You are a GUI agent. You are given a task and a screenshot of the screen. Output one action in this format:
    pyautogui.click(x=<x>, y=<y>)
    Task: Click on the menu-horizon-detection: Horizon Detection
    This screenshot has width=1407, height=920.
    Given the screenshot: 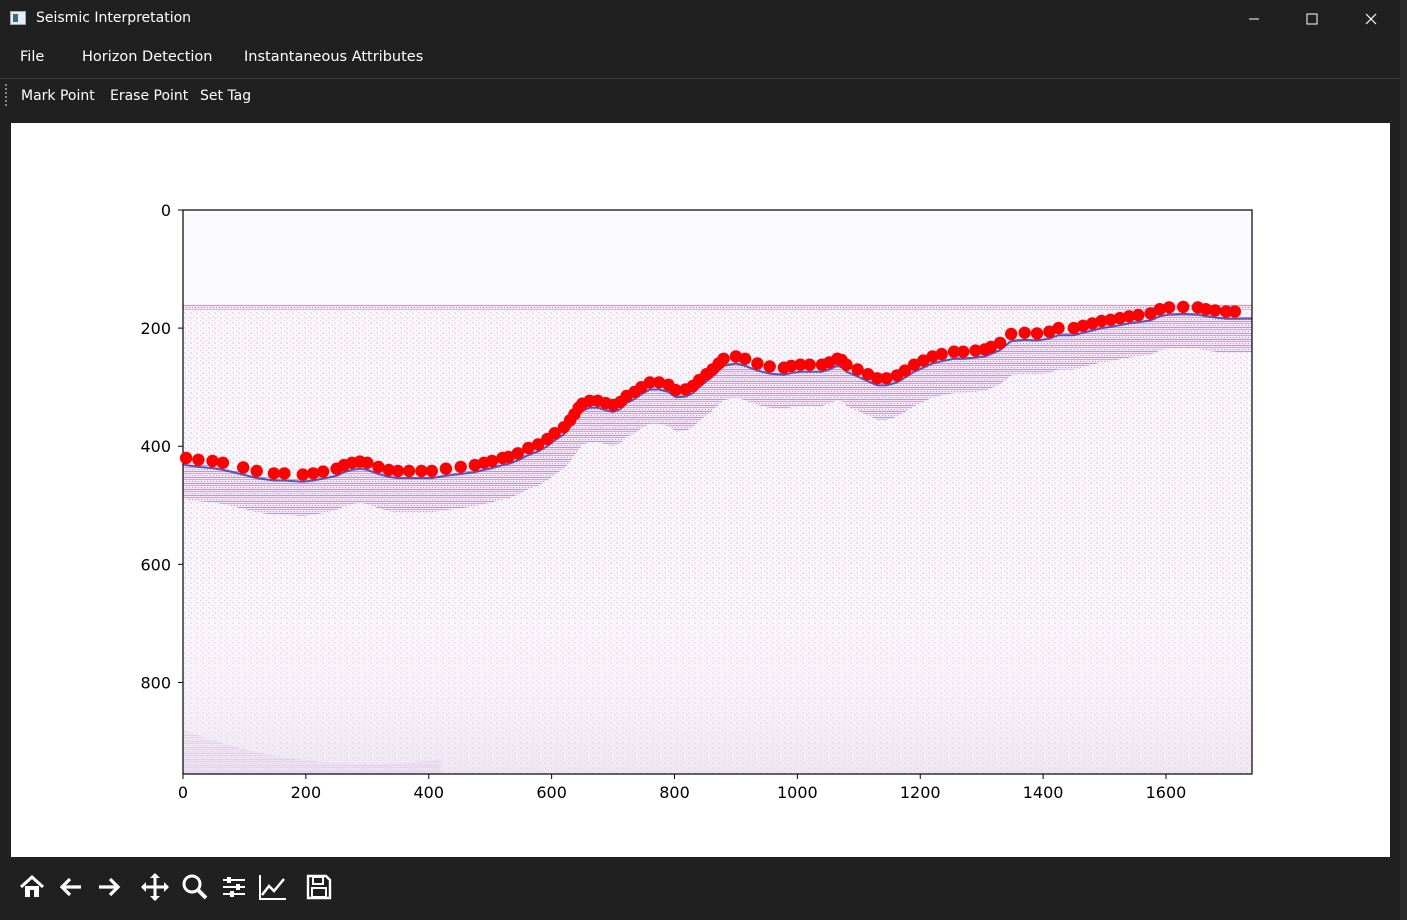 What is the action you would take?
    pyautogui.click(x=147, y=57)
    